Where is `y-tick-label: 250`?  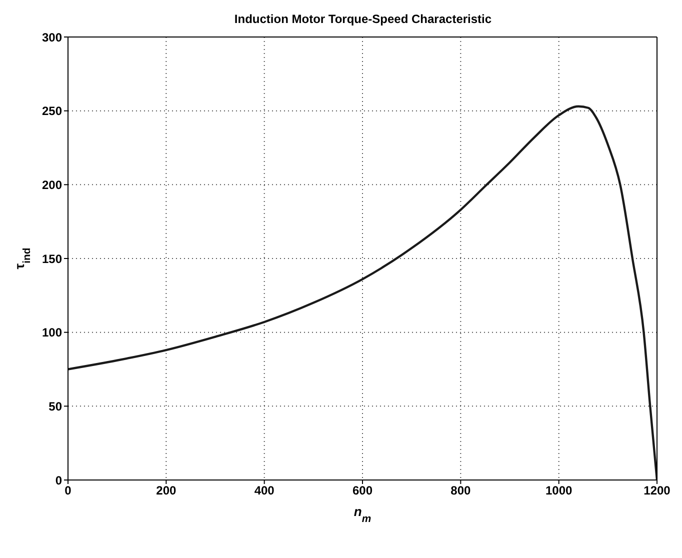
y-tick-label: 250 is located at coordinates (52, 111).